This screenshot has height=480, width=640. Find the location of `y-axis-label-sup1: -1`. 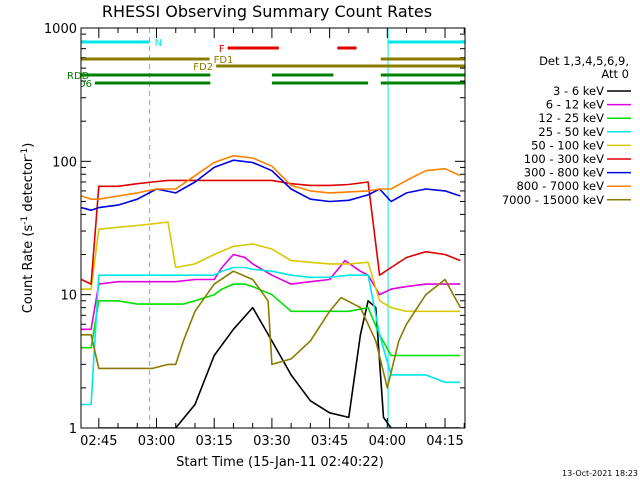

y-axis-label-sup1: -1 is located at coordinates (25, 220).